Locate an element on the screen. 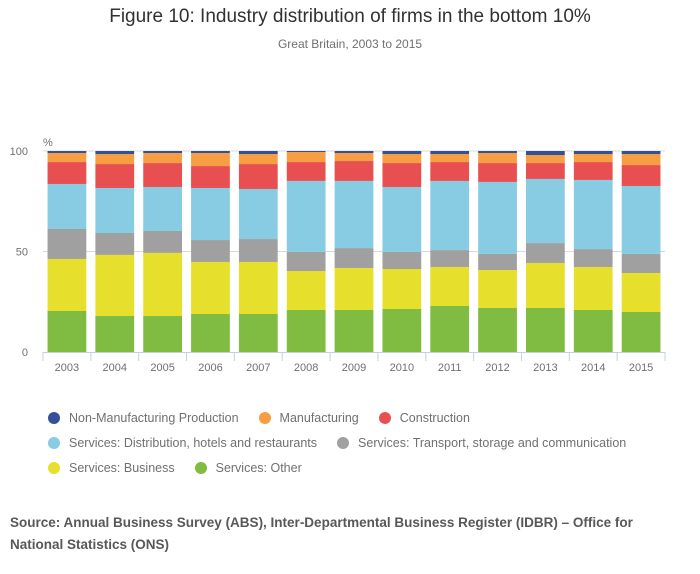 The image size is (700, 574). bar-segment-services-transport-storage-and-communication-2003 is located at coordinates (67, 243).